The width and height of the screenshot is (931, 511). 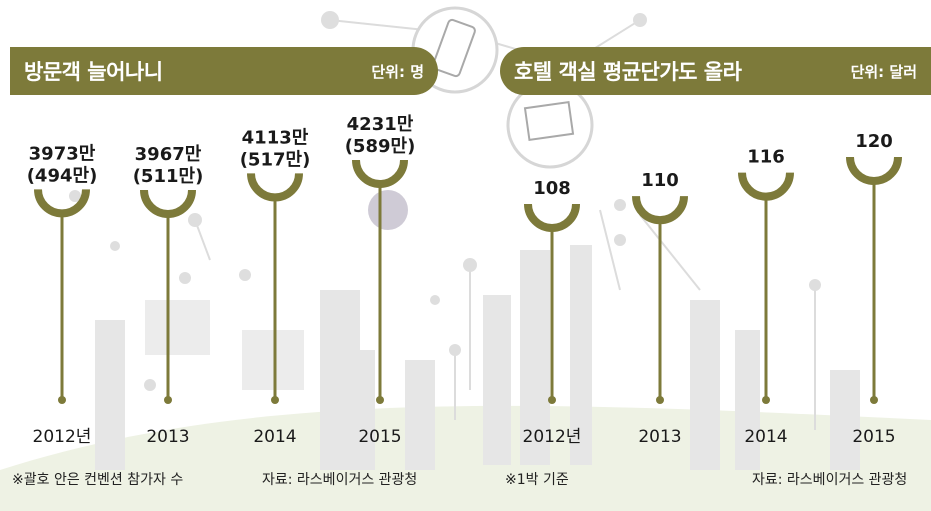 I want to click on visitors-value-label: 3967만, so click(x=168, y=154).